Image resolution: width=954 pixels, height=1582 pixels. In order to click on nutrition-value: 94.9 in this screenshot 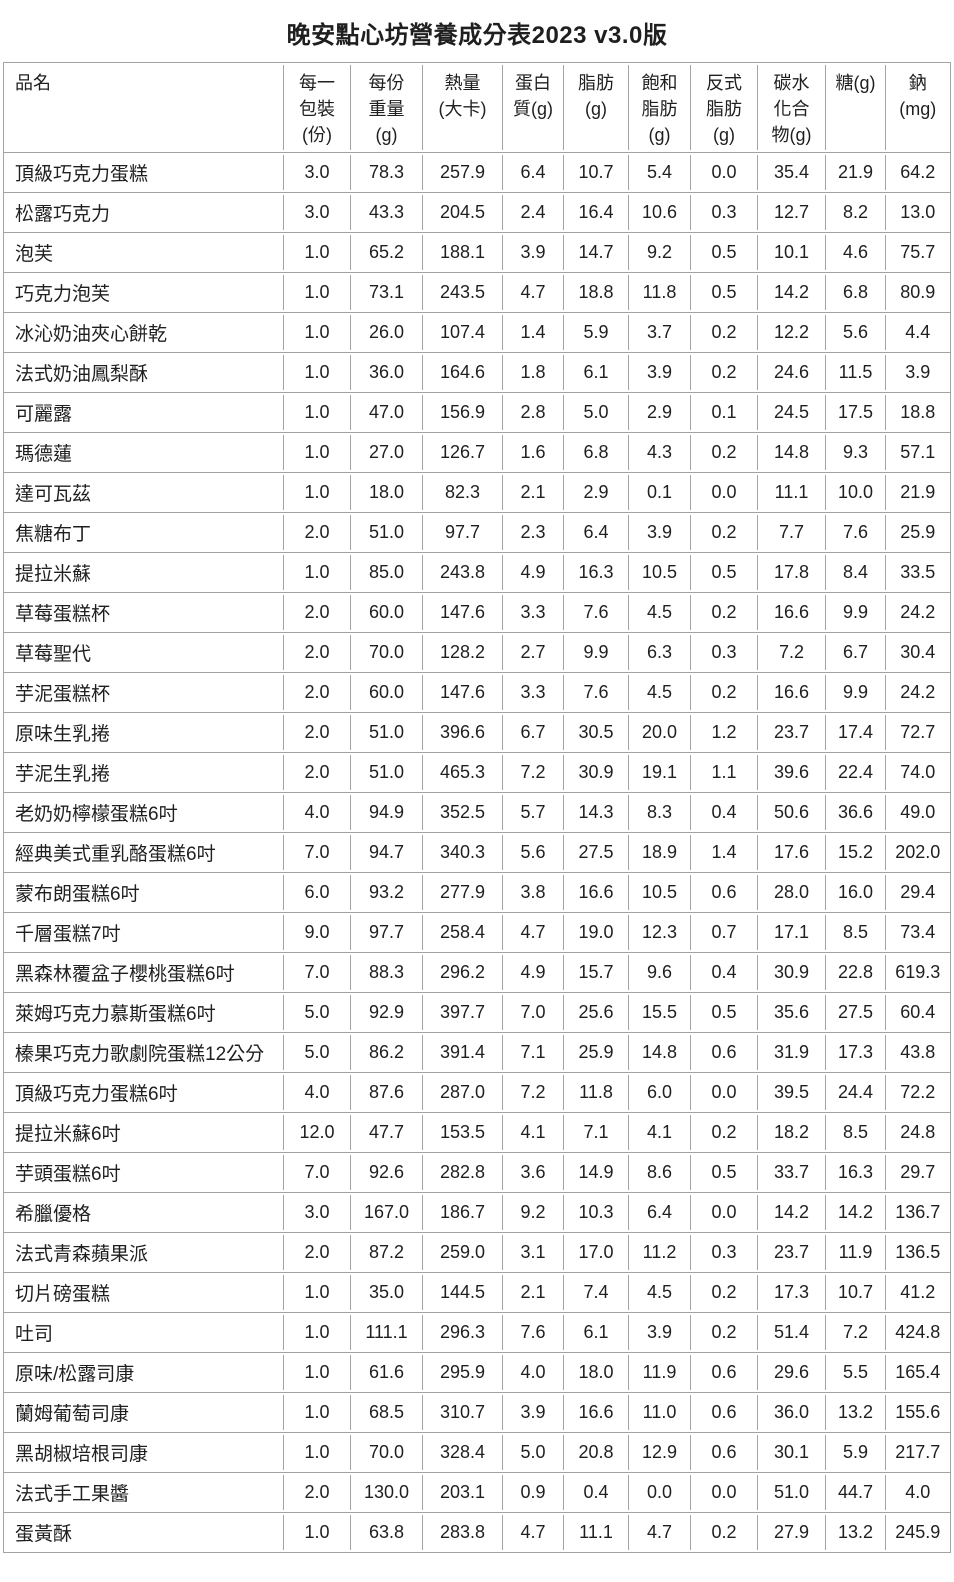, I will do `click(387, 813)`.